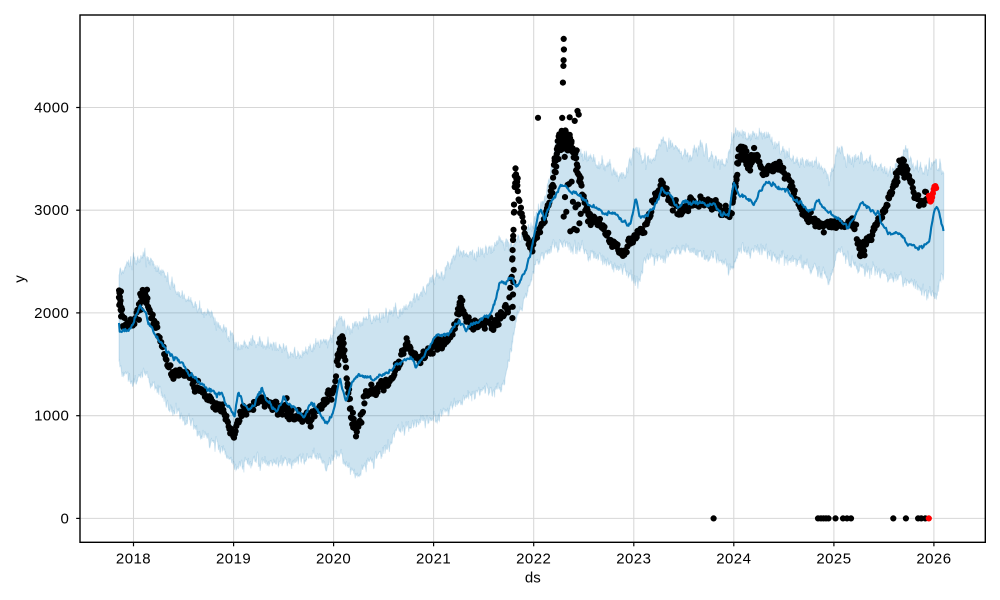 The height and width of the screenshot is (600, 1000). What do you see at coordinates (65, 518) in the screenshot?
I see `svg-text: 0` at bounding box center [65, 518].